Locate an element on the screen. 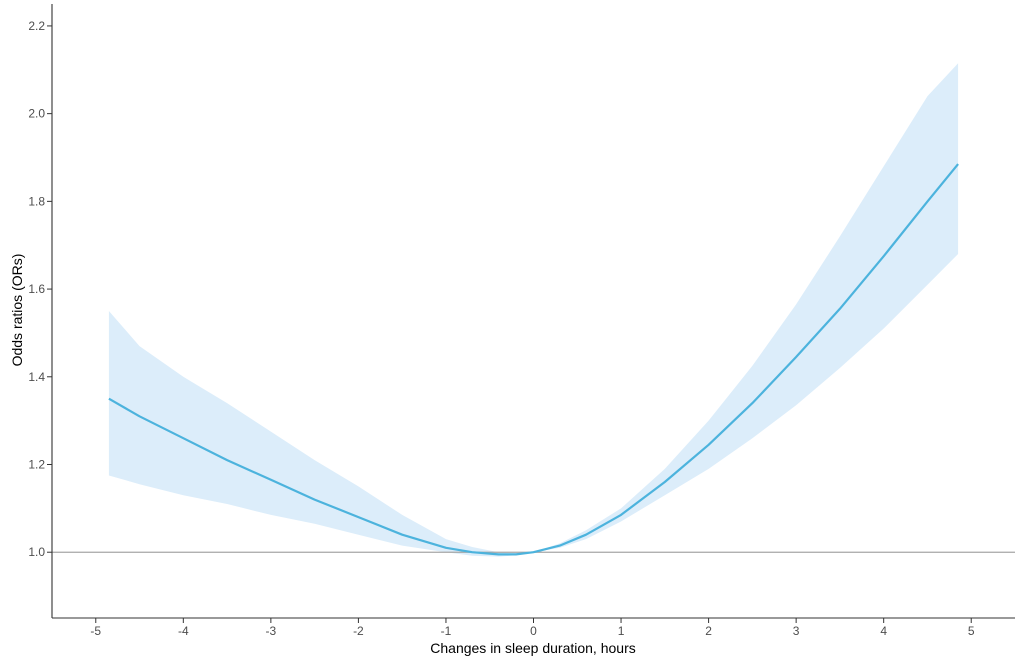 This screenshot has height=663, width=1020. y-tick-label: 2.0 is located at coordinates (36, 114).